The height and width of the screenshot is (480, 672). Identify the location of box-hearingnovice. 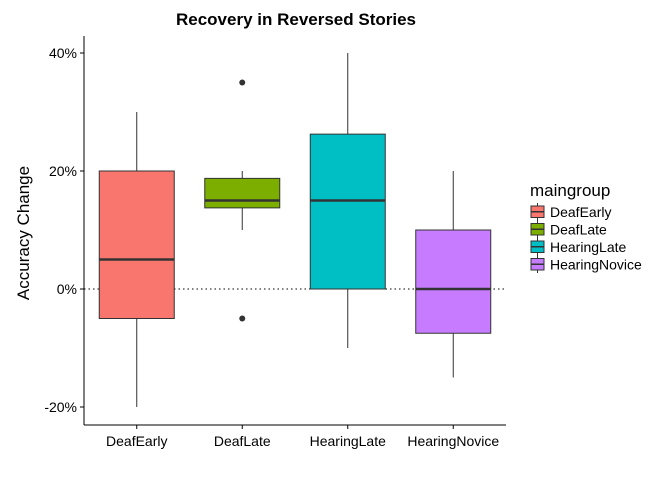
(453, 274).